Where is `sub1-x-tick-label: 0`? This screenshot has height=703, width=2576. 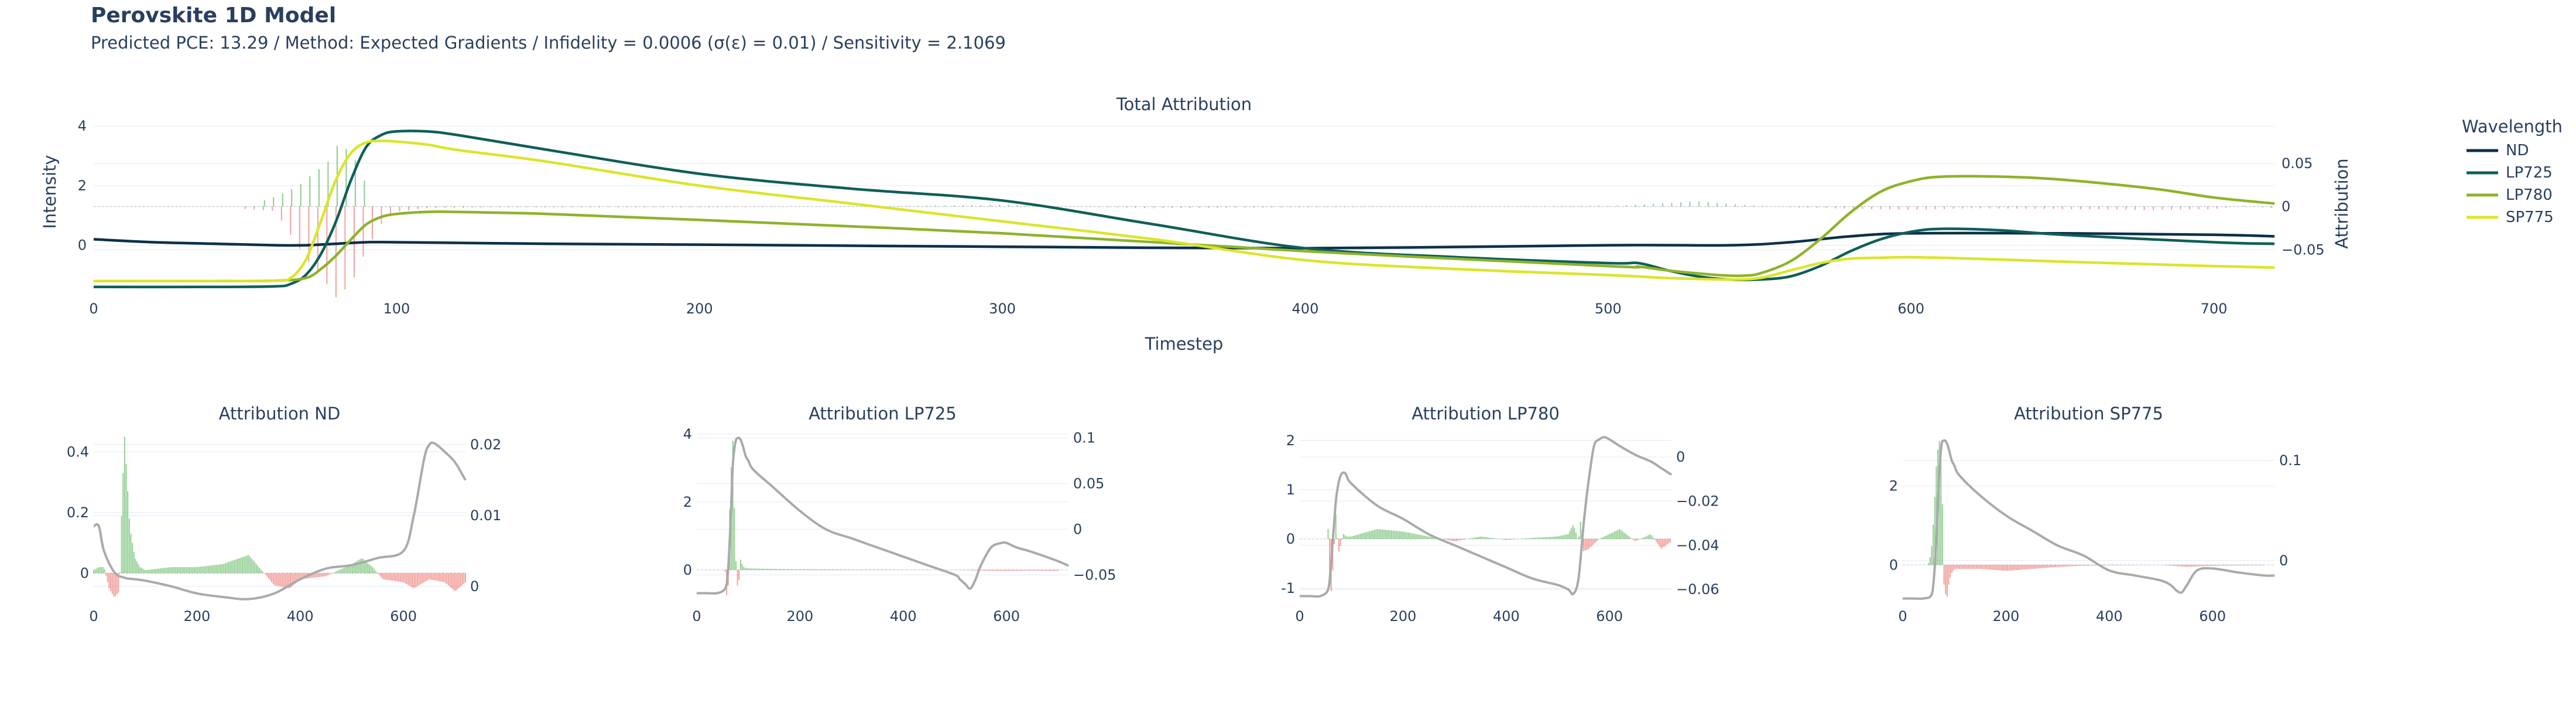
sub1-x-tick-label: 0 is located at coordinates (93, 616).